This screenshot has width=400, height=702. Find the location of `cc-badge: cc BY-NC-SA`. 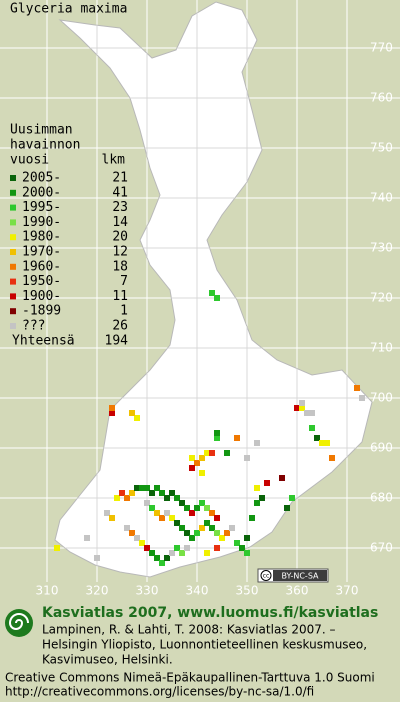

cc-badge: cc BY-NC-SA is located at coordinates (293, 575).